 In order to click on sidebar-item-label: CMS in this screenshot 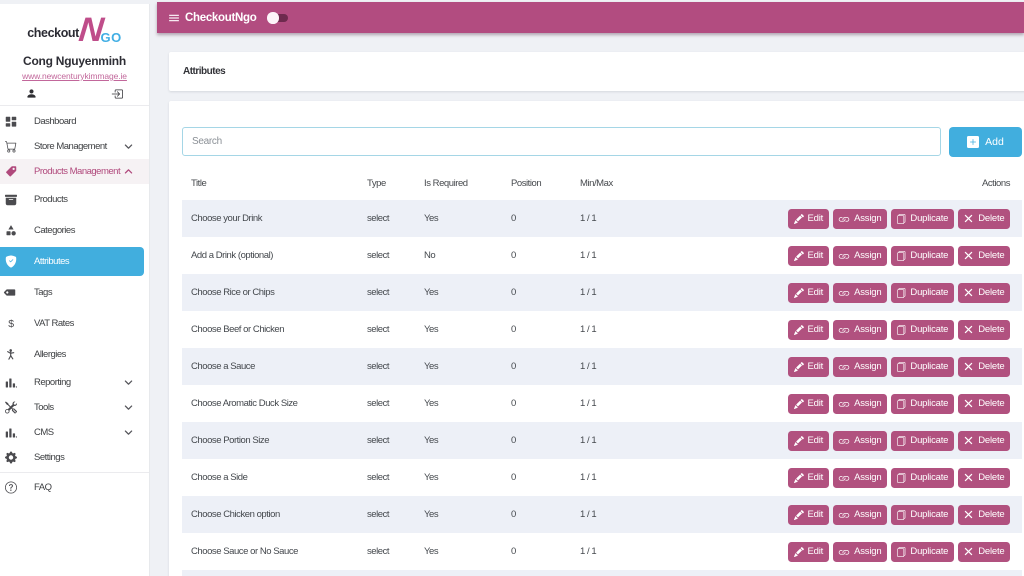, I will do `click(44, 432)`.